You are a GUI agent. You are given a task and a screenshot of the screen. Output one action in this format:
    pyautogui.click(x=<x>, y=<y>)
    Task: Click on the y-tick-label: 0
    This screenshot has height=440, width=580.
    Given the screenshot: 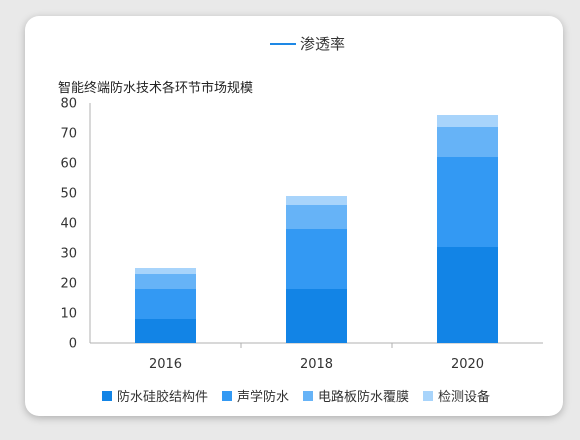 What is the action you would take?
    pyautogui.click(x=73, y=344)
    